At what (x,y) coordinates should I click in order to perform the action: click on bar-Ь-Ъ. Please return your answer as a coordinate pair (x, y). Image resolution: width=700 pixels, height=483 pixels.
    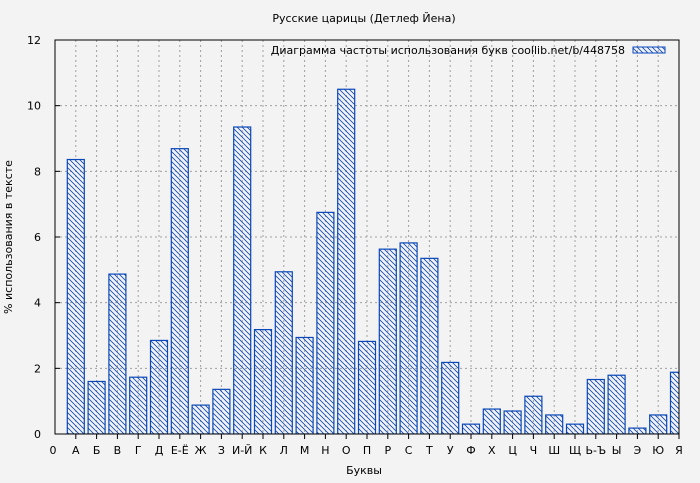
    Looking at the image, I should click on (595, 406).